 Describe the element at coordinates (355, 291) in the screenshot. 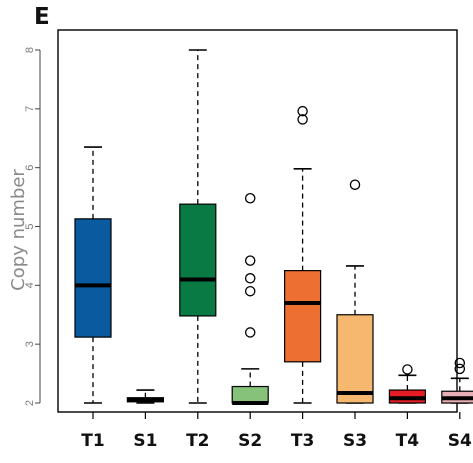

I see `box-s3` at that location.